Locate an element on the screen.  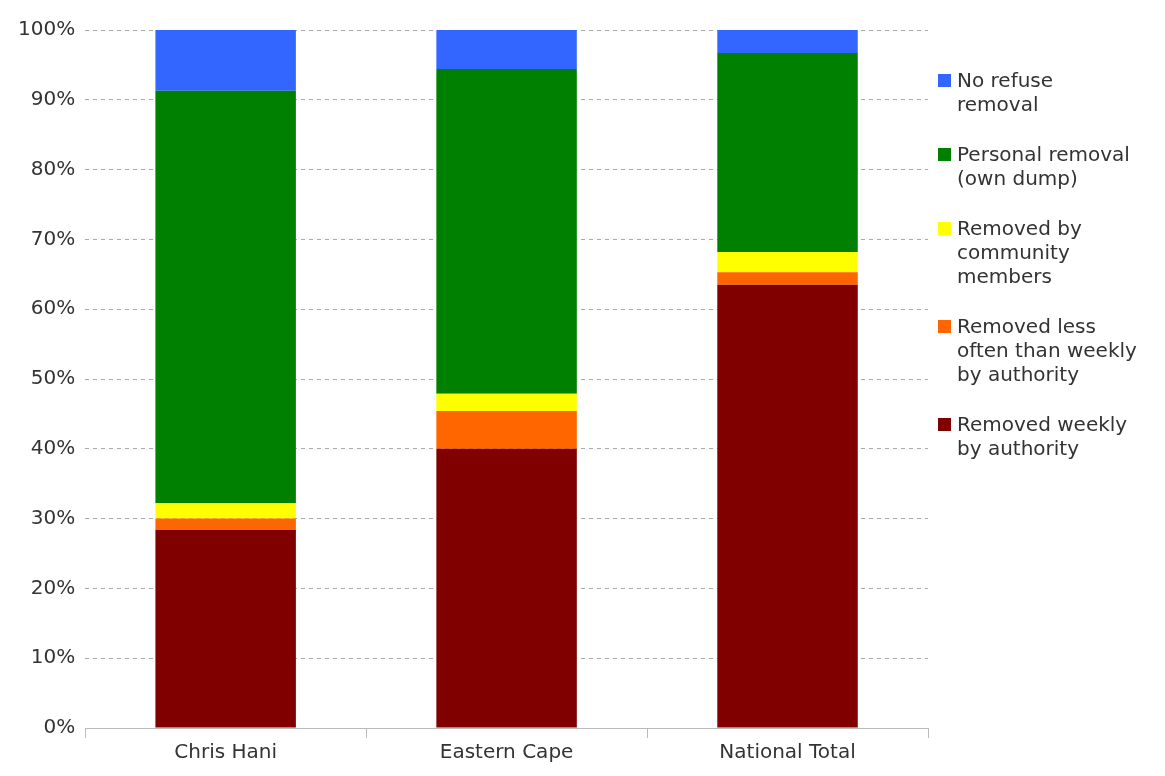
y-tick-label: 100% is located at coordinates (46, 28).